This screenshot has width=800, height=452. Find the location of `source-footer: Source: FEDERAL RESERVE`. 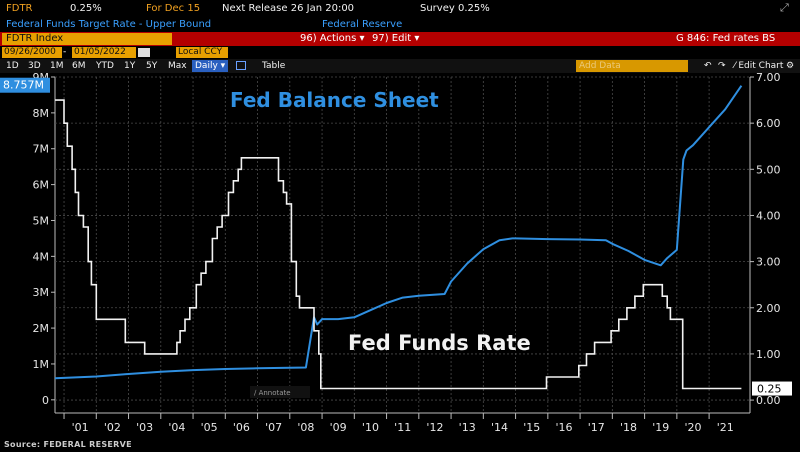

source-footer: Source: FEDERAL RESERVE is located at coordinates (68, 444).